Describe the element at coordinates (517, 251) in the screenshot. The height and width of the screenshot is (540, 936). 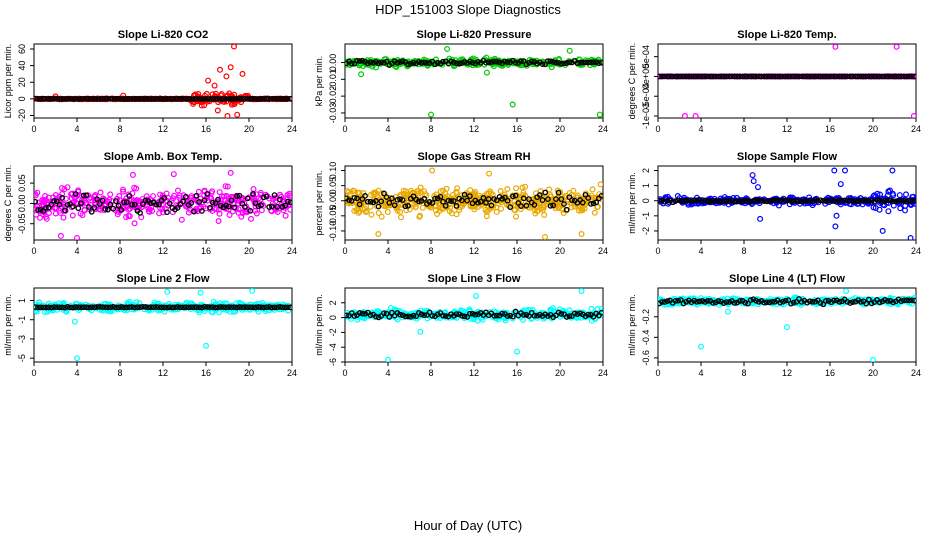
I see `x-tick-label: 16` at that location.